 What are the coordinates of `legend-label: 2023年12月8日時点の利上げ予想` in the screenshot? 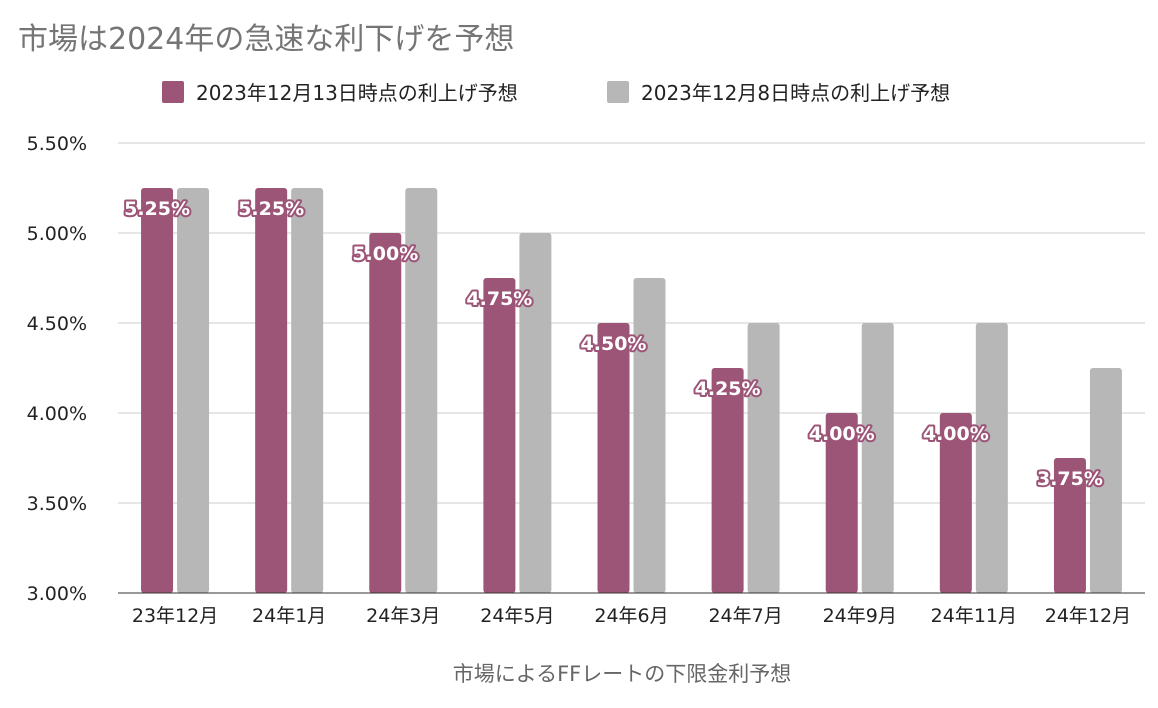 It's located at (795, 93).